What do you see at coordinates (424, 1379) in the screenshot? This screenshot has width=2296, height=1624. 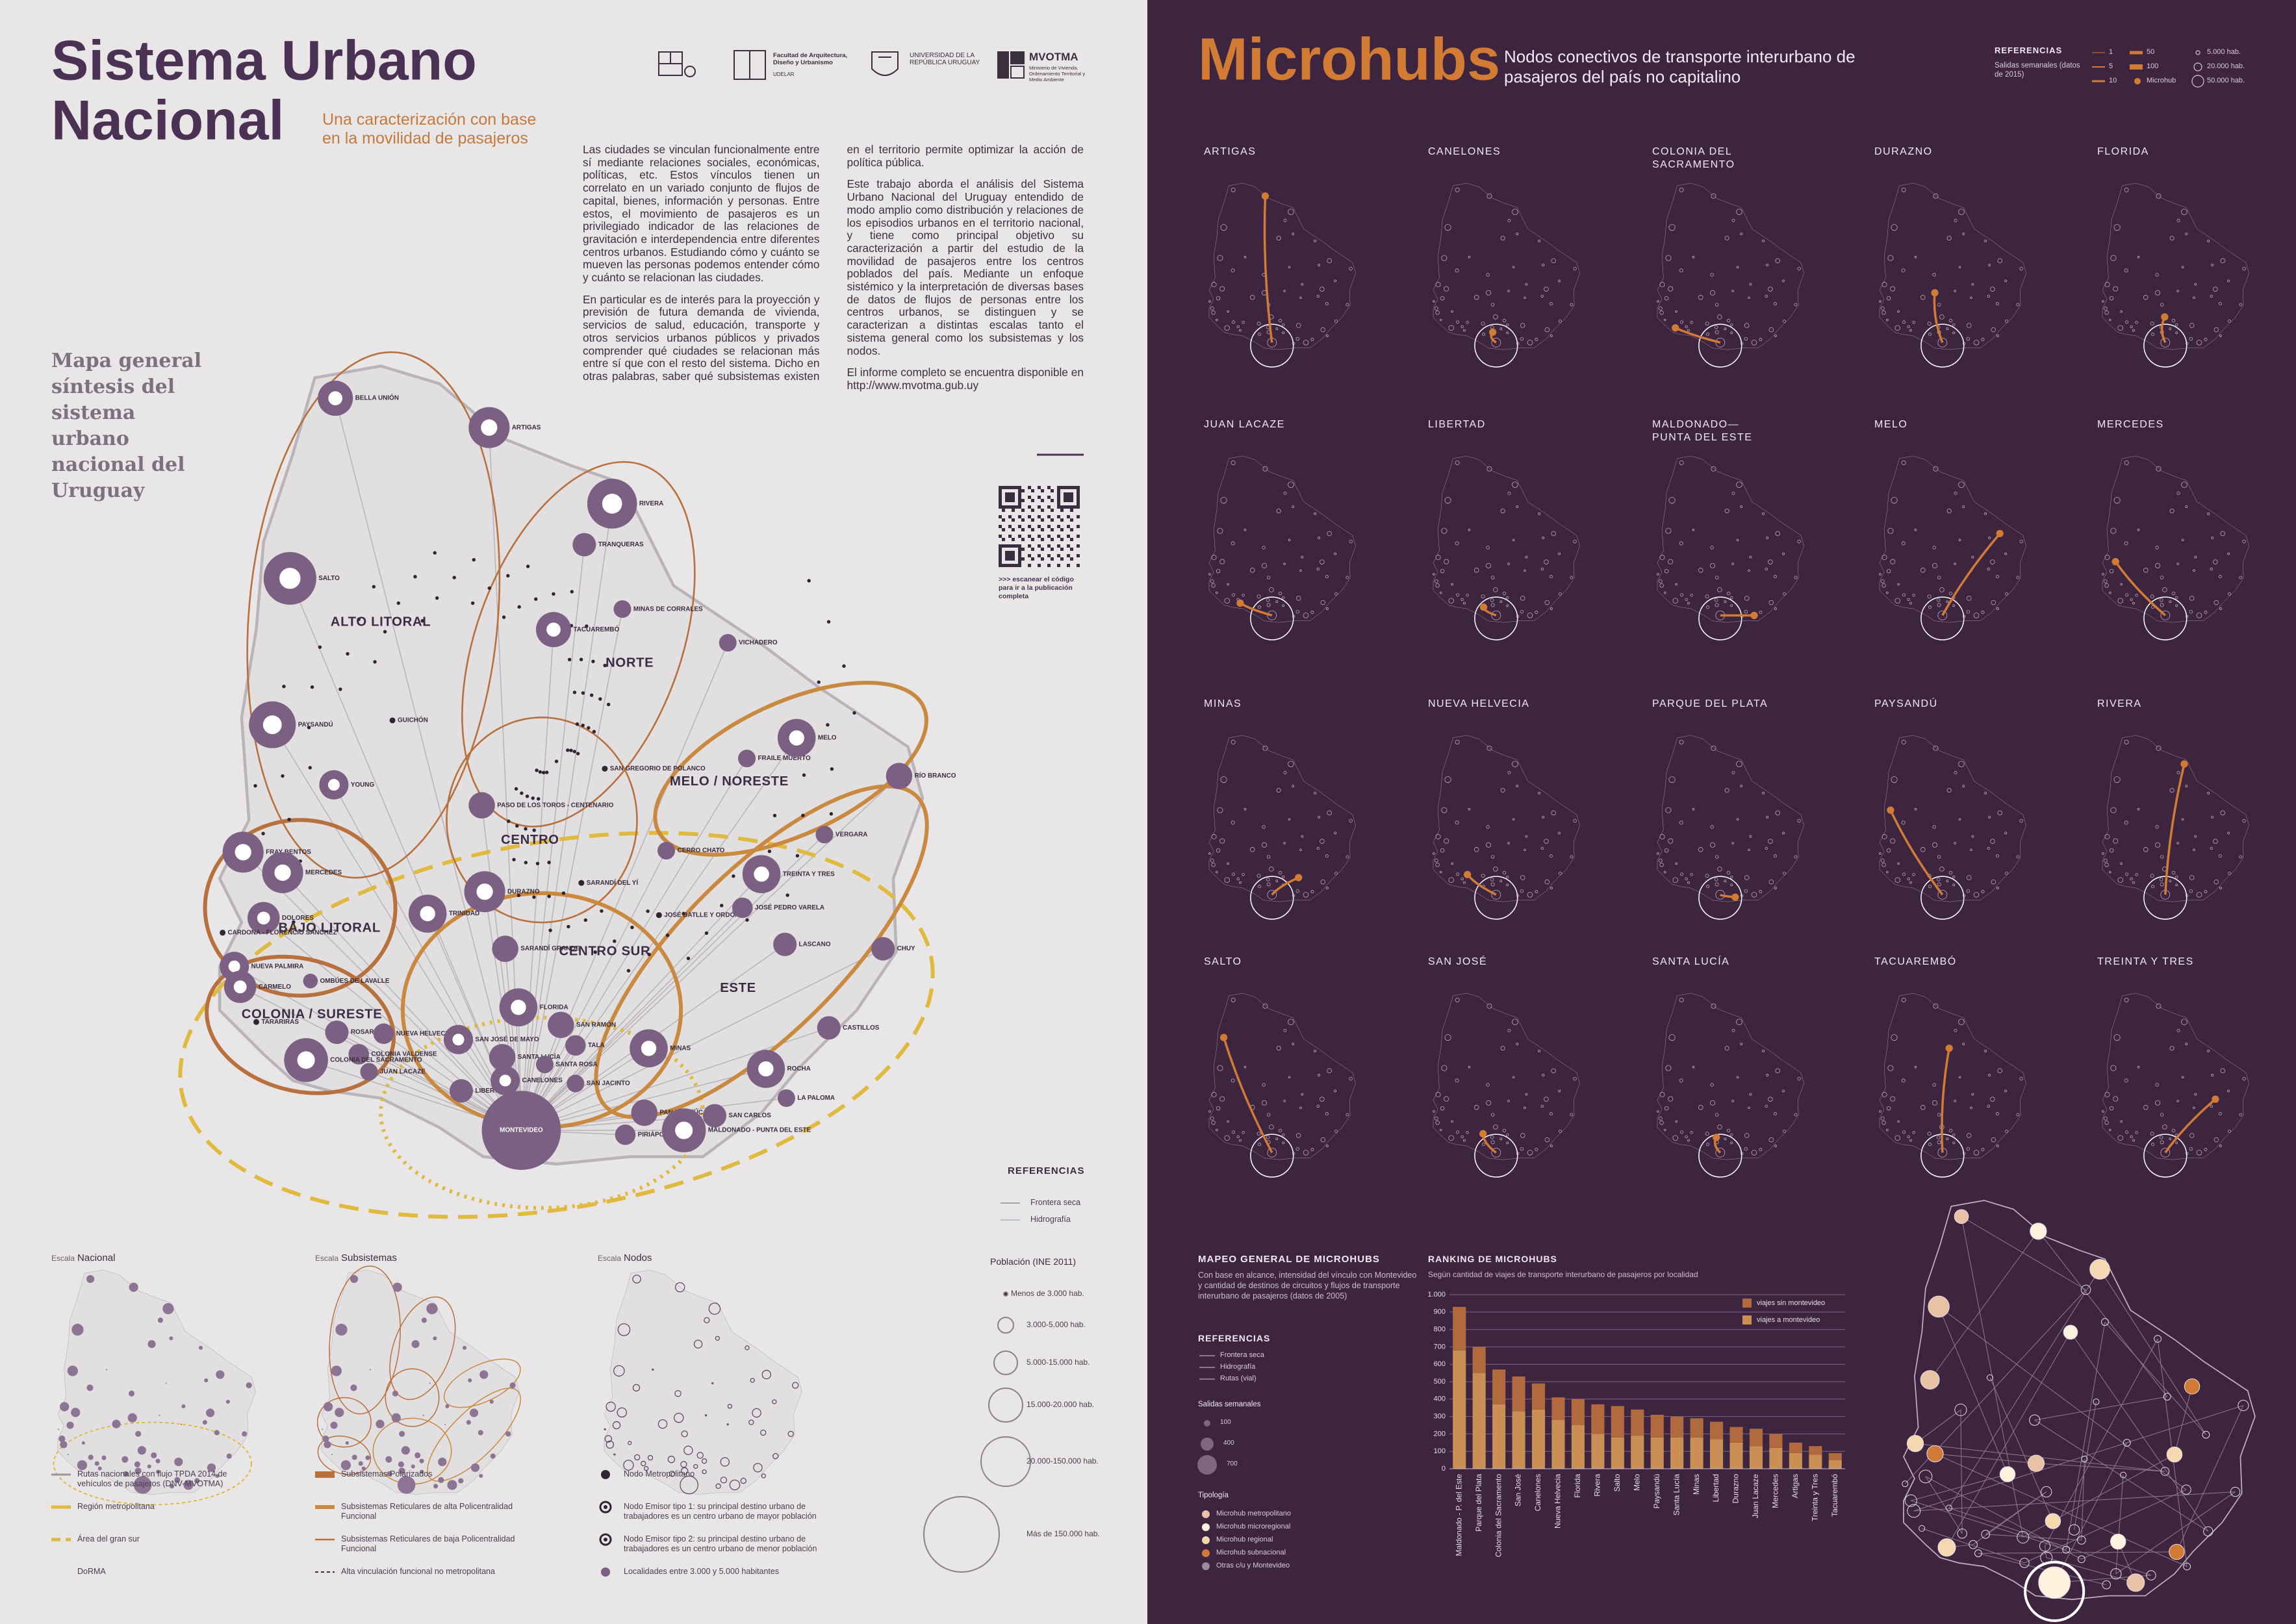 I see `scale-map` at bounding box center [424, 1379].